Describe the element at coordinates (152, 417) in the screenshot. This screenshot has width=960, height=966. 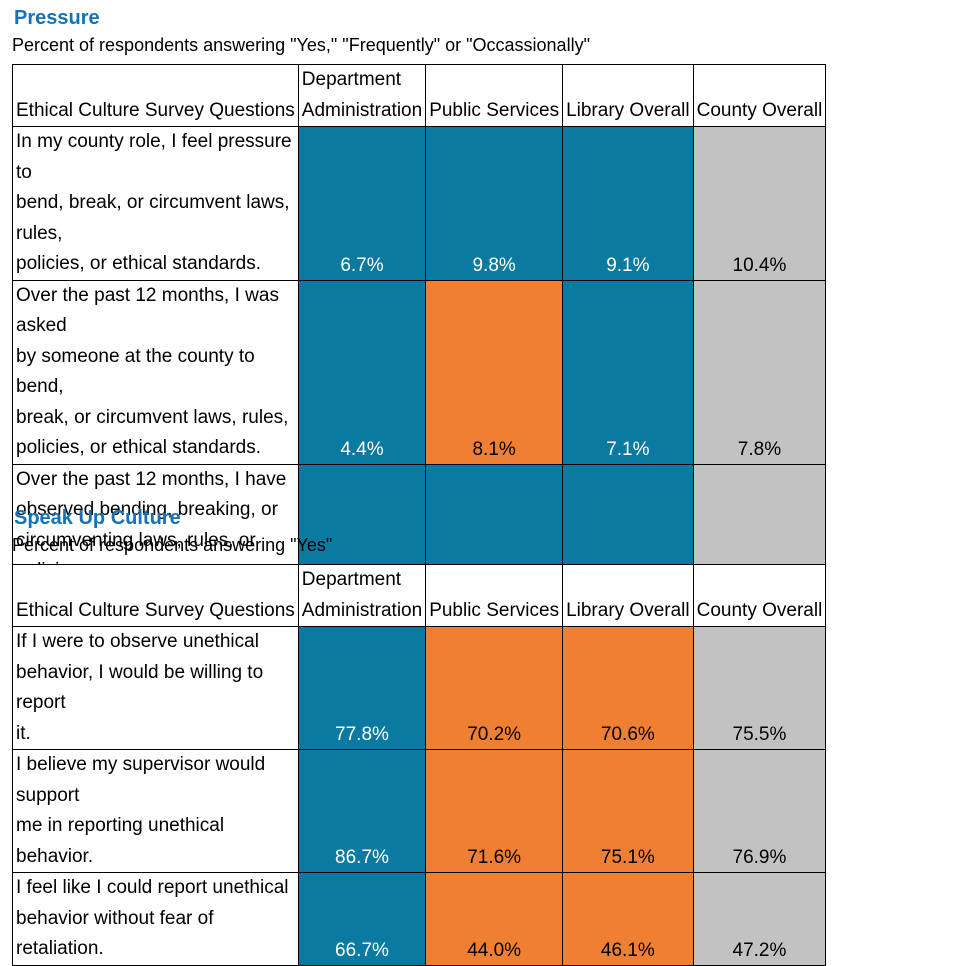
I see `question-line: break, or circumvent laws, rules,` at that location.